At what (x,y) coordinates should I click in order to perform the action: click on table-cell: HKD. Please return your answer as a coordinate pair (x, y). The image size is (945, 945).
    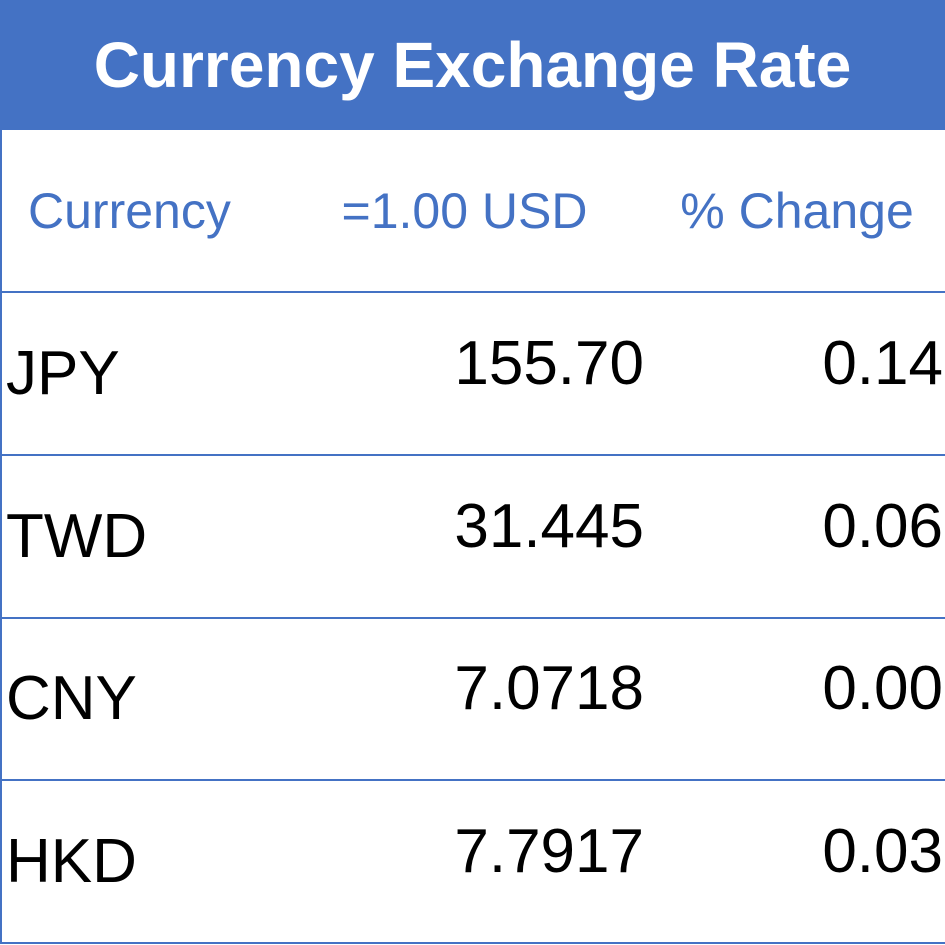
    Looking at the image, I should click on (71, 862).